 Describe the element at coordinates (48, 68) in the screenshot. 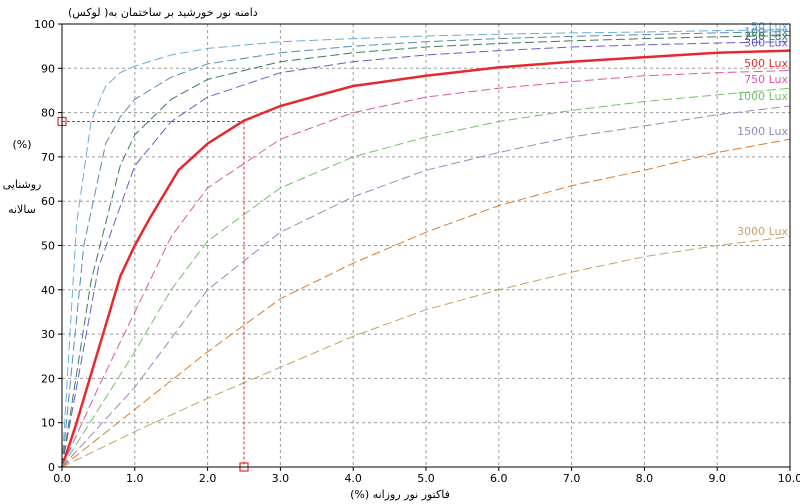

I see `y-tick-label: 90` at that location.